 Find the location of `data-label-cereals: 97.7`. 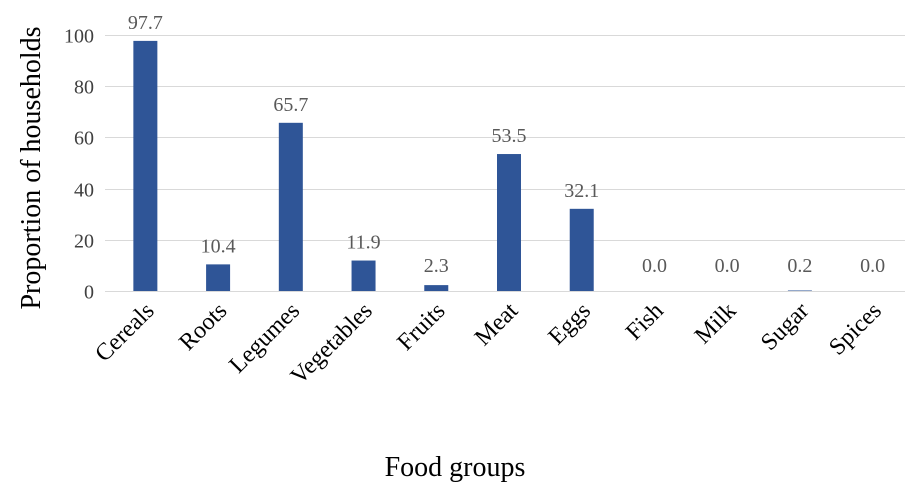

data-label-cereals: 97.7 is located at coordinates (145, 23).